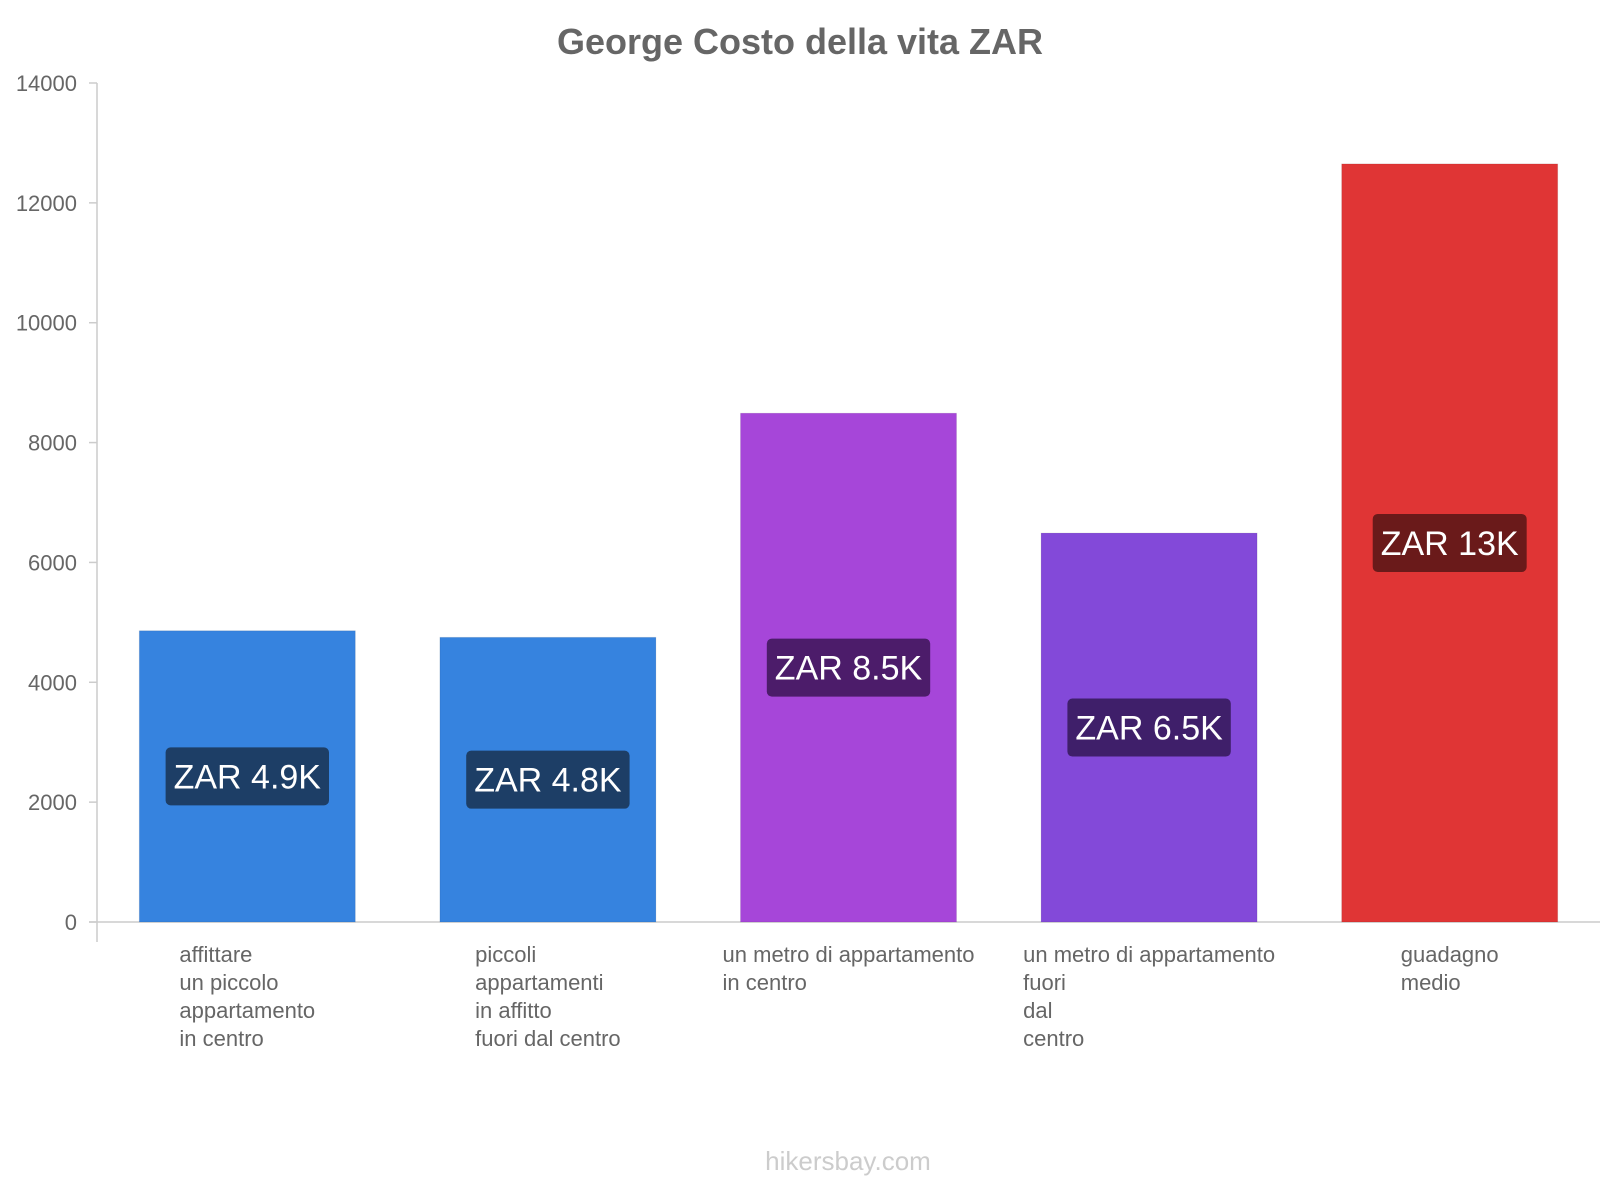  What do you see at coordinates (228, 982) in the screenshot?
I see `category-label-line: un piccolo` at bounding box center [228, 982].